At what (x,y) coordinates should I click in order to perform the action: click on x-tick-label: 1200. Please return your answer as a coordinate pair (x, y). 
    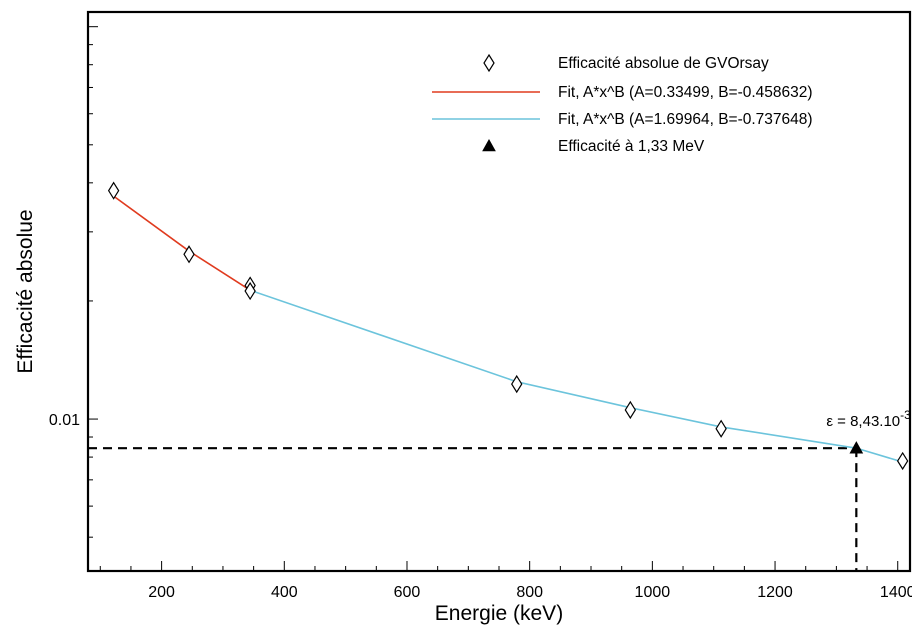
    Looking at the image, I should click on (775, 592).